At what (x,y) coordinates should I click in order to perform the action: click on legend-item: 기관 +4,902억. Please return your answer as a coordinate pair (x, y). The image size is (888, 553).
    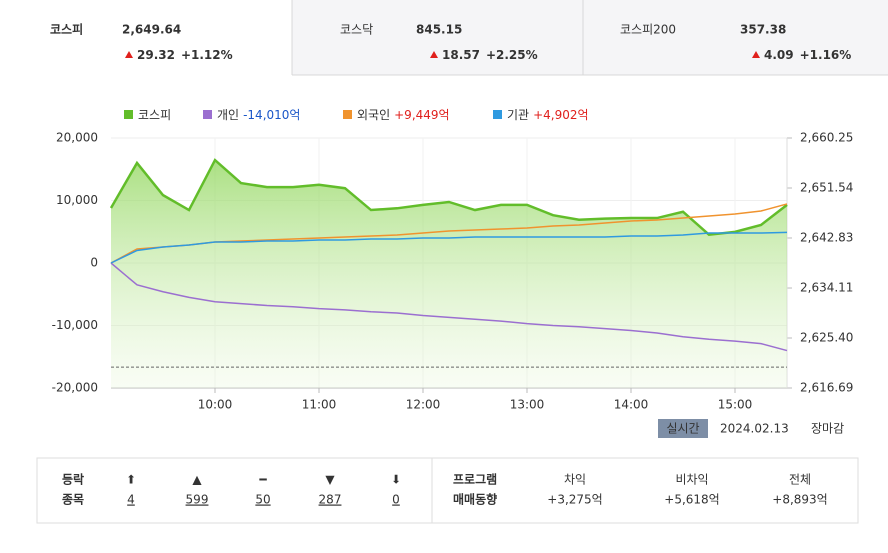
    Looking at the image, I should click on (541, 115).